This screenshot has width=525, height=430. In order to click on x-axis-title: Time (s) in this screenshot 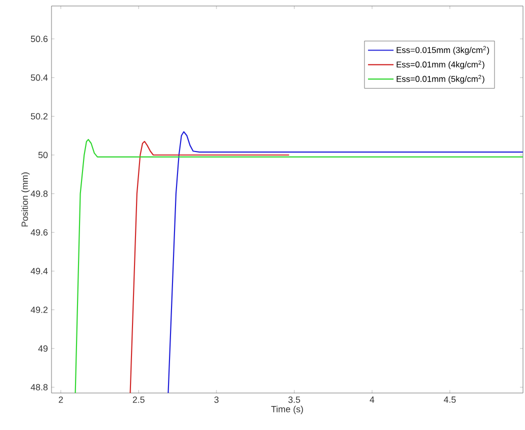, I will do `click(287, 410)`.